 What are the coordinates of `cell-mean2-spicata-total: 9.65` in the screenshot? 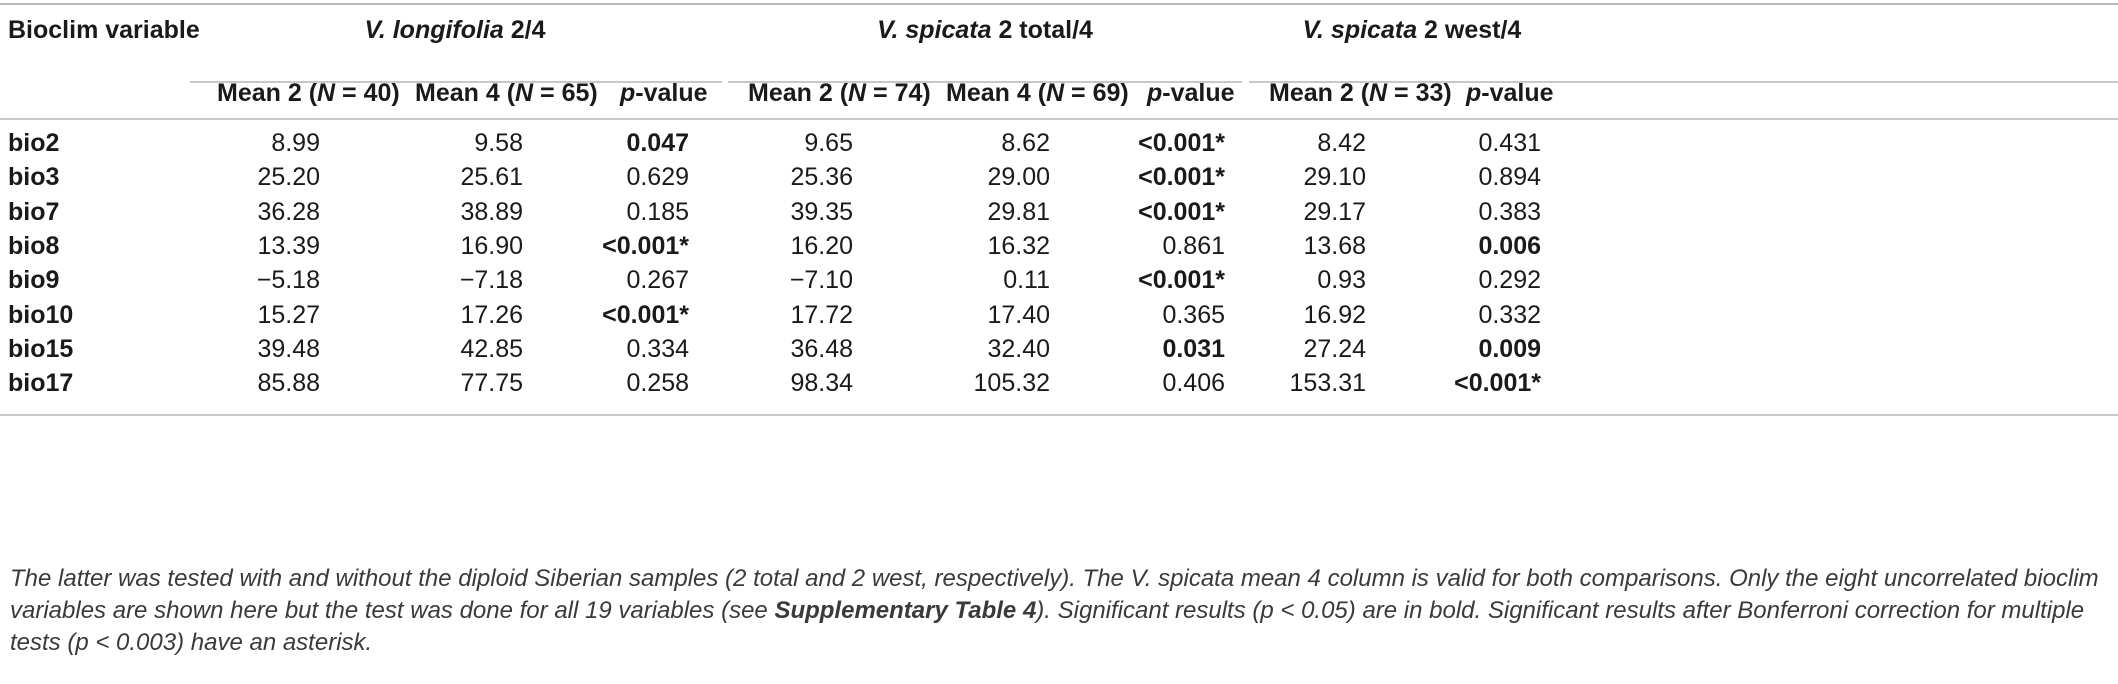 It's located at (828, 143).